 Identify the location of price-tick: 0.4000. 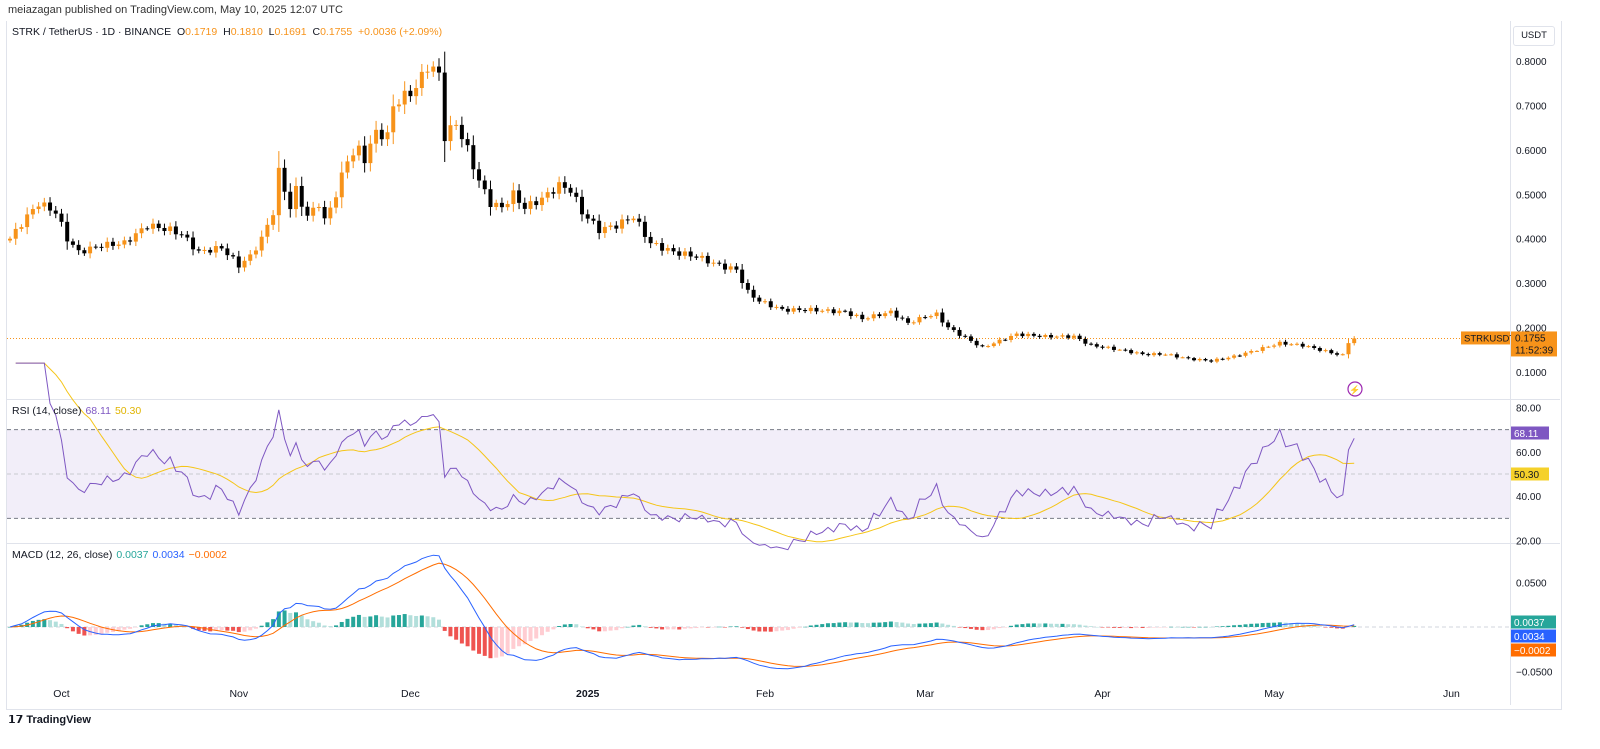
(1531, 240).